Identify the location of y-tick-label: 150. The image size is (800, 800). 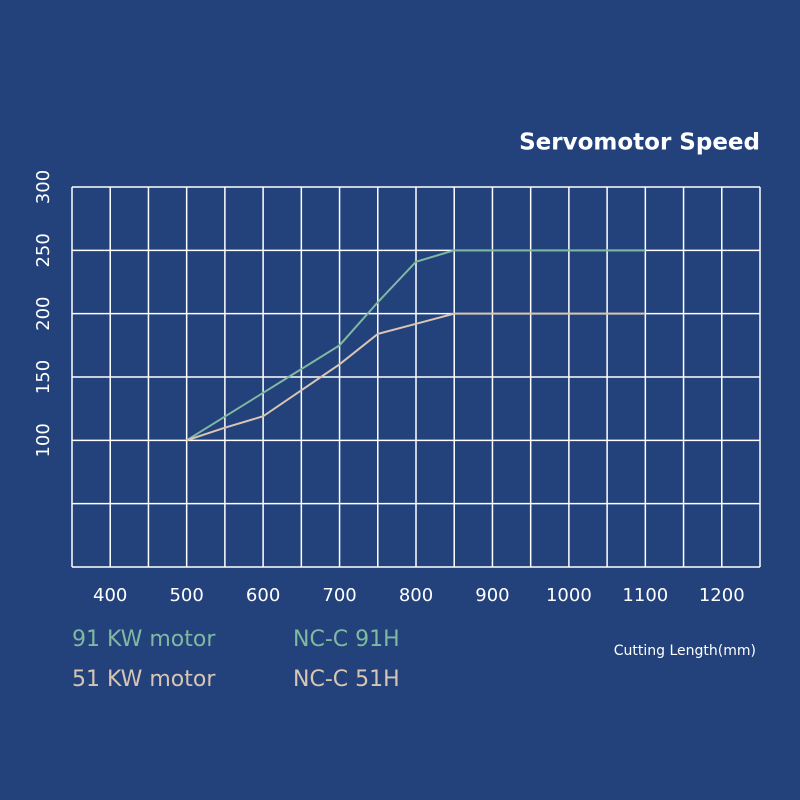
(43, 377).